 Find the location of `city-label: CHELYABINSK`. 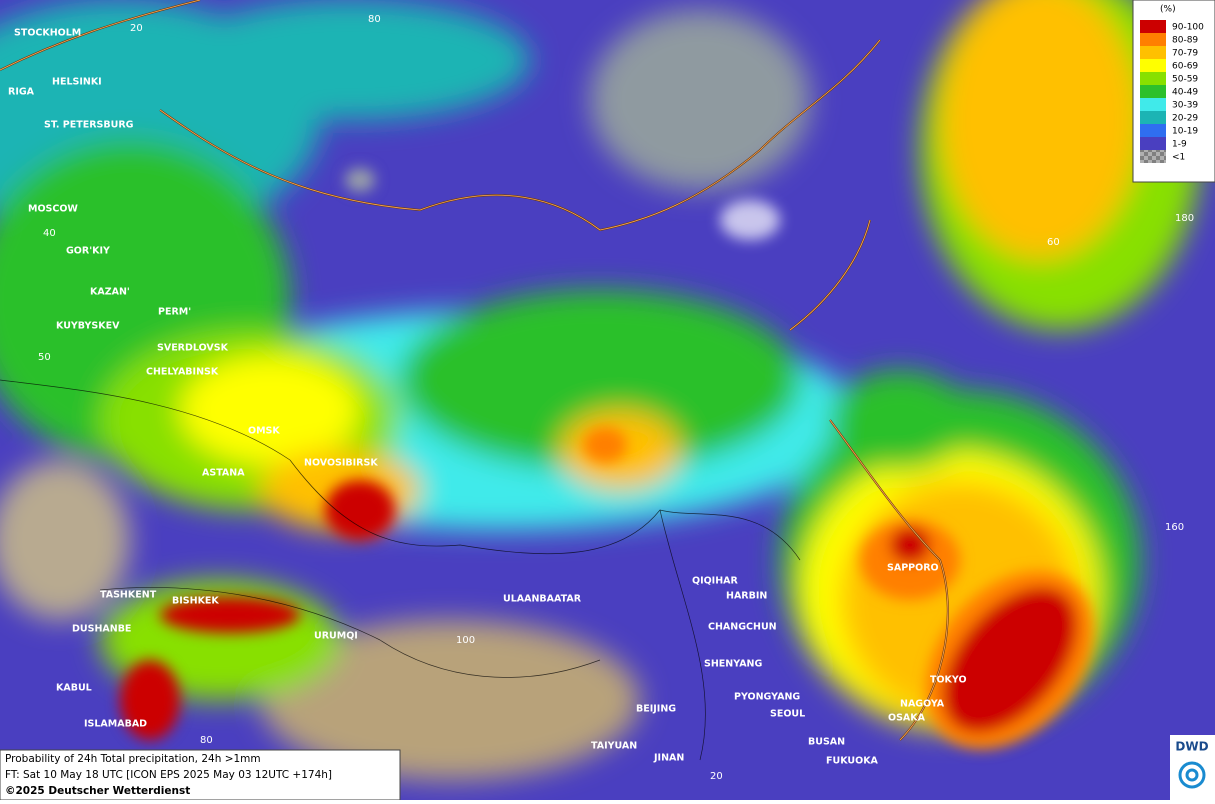

city-label: CHELYABINSK is located at coordinates (182, 372).